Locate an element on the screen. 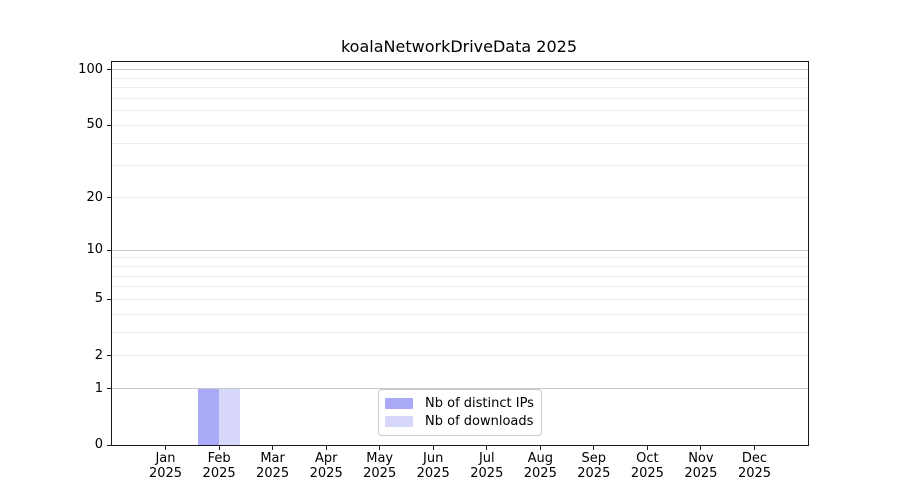 The image size is (900, 500). y-tick-label-50: 50 is located at coordinates (94, 125).